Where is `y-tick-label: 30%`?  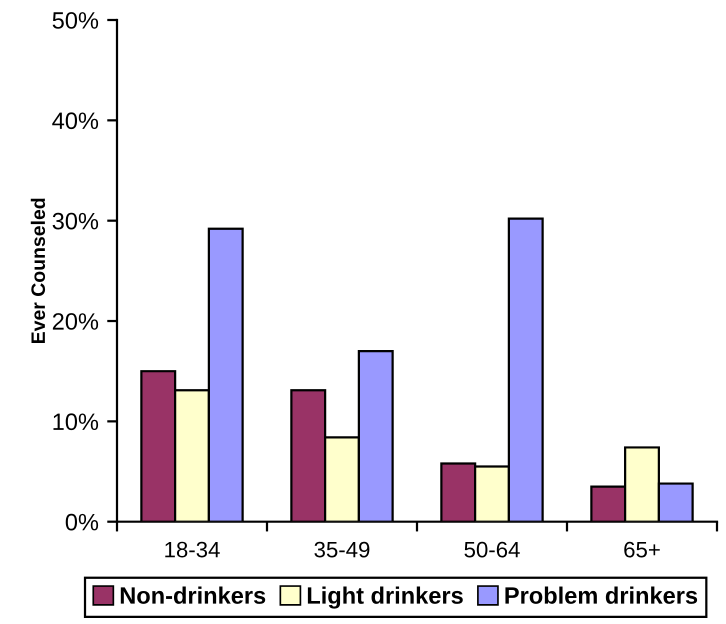 y-tick-label: 30% is located at coordinates (75, 221).